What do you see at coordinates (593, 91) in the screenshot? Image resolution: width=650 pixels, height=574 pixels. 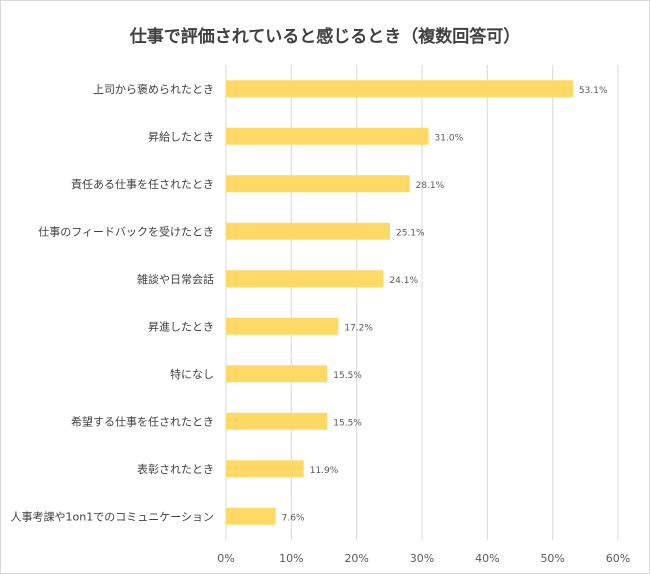 I see `data-label: 53.1%` at bounding box center [593, 91].